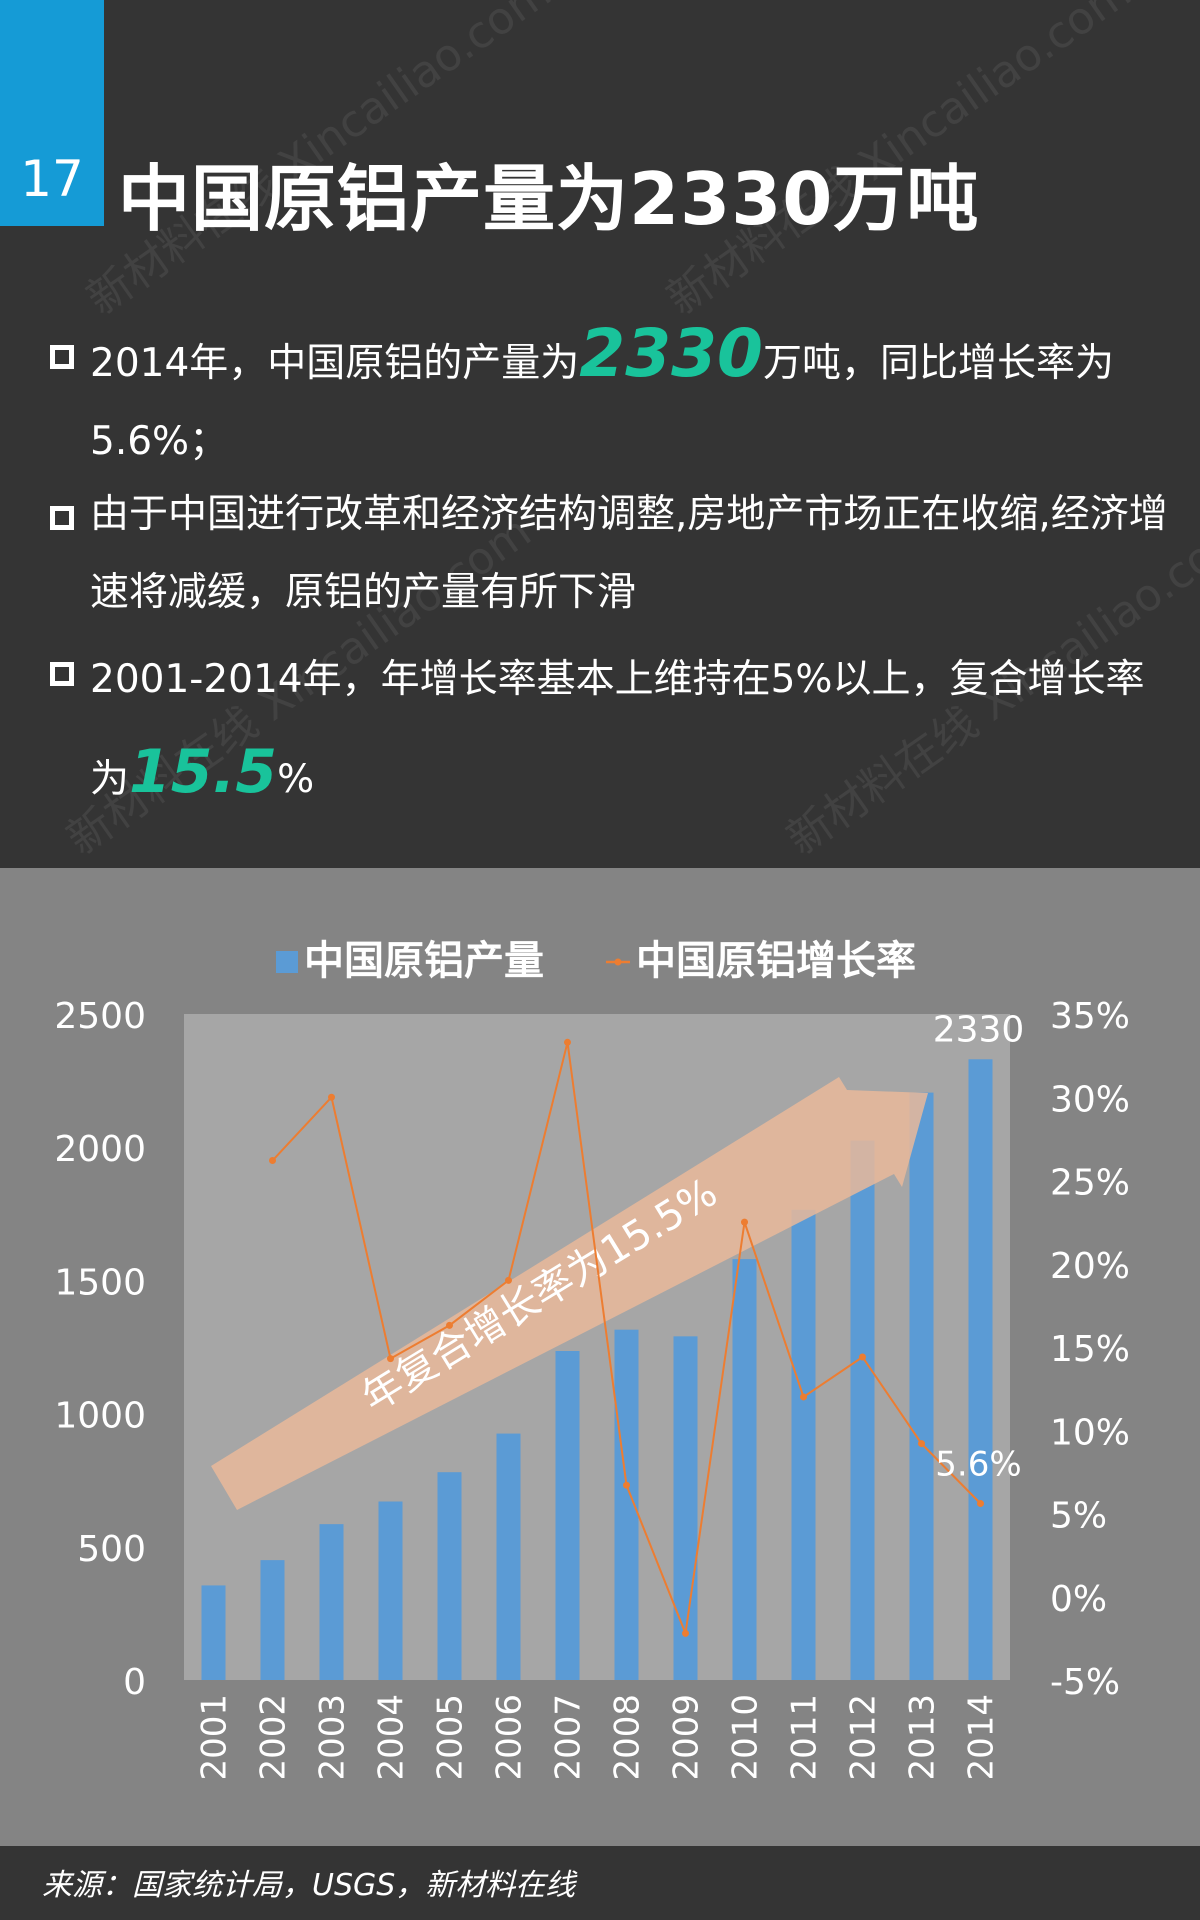  Describe the element at coordinates (980, 1369) in the screenshot. I see `bar-2014` at that location.